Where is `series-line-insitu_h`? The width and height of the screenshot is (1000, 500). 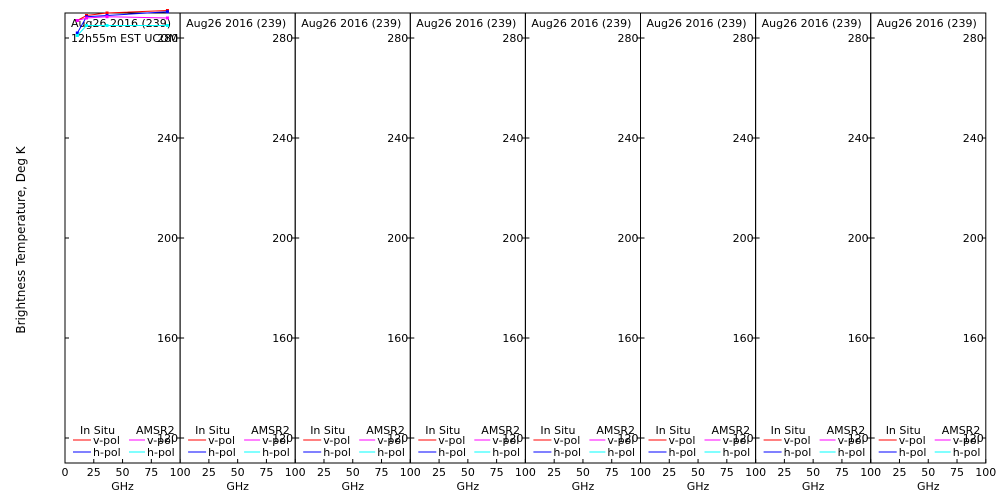
series-line-insitu_h is located at coordinates (122, 22).